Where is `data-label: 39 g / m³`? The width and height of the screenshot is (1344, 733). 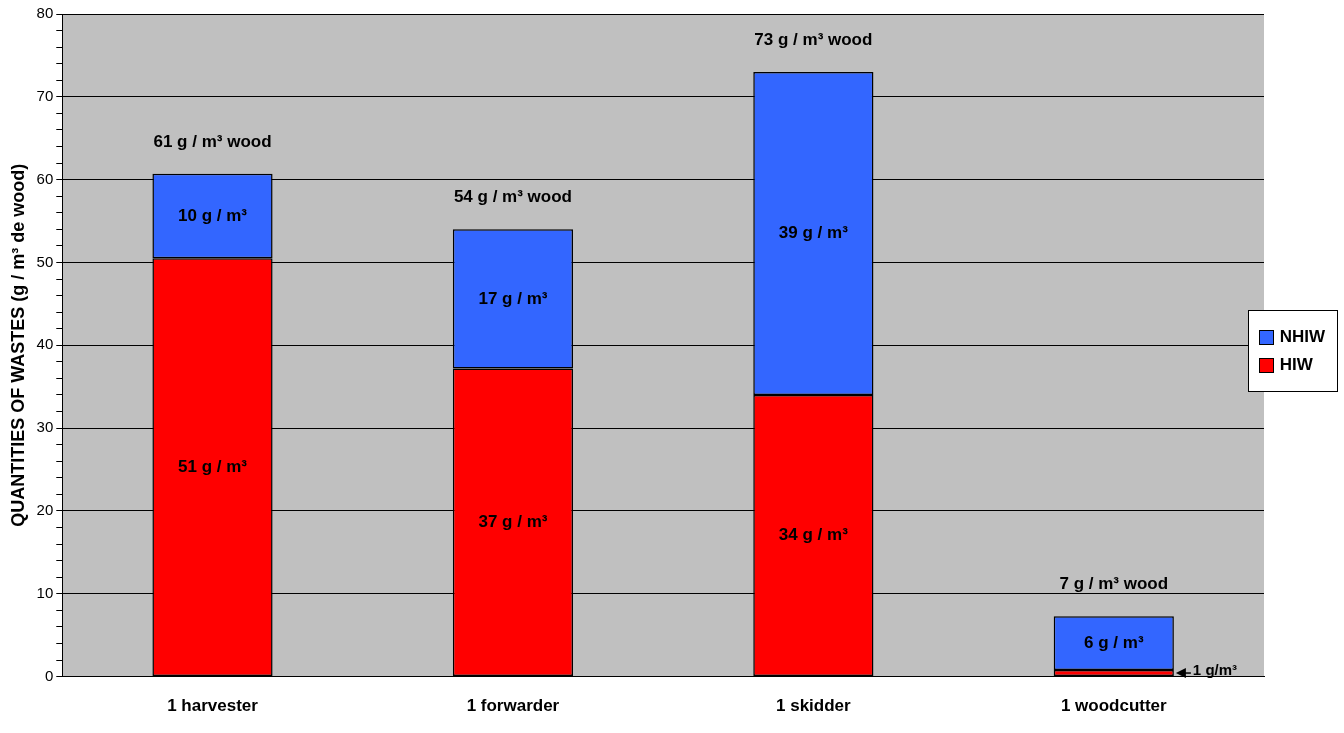
data-label: 39 g / m³ is located at coordinates (813, 233).